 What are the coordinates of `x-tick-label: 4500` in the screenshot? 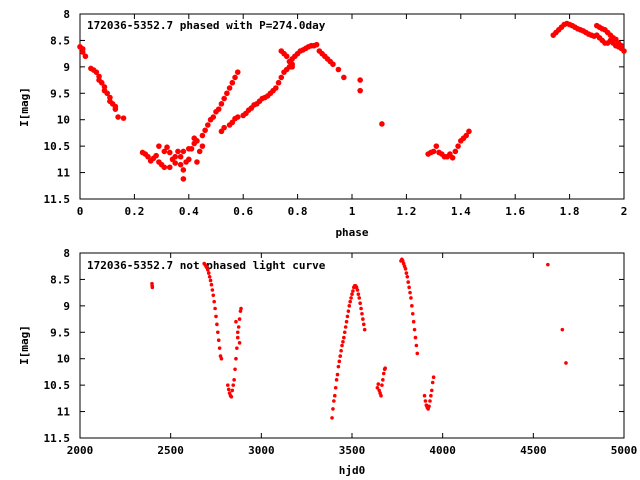 It's located at (533, 450).